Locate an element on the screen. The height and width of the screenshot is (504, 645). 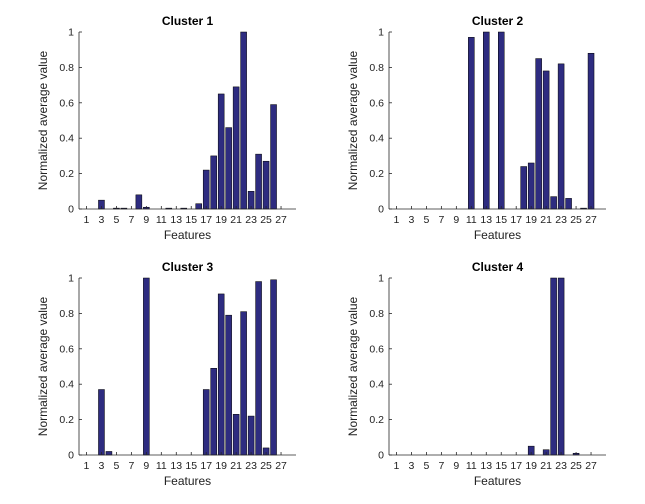
chart-title: Cluster 2 is located at coordinates (498, 21).